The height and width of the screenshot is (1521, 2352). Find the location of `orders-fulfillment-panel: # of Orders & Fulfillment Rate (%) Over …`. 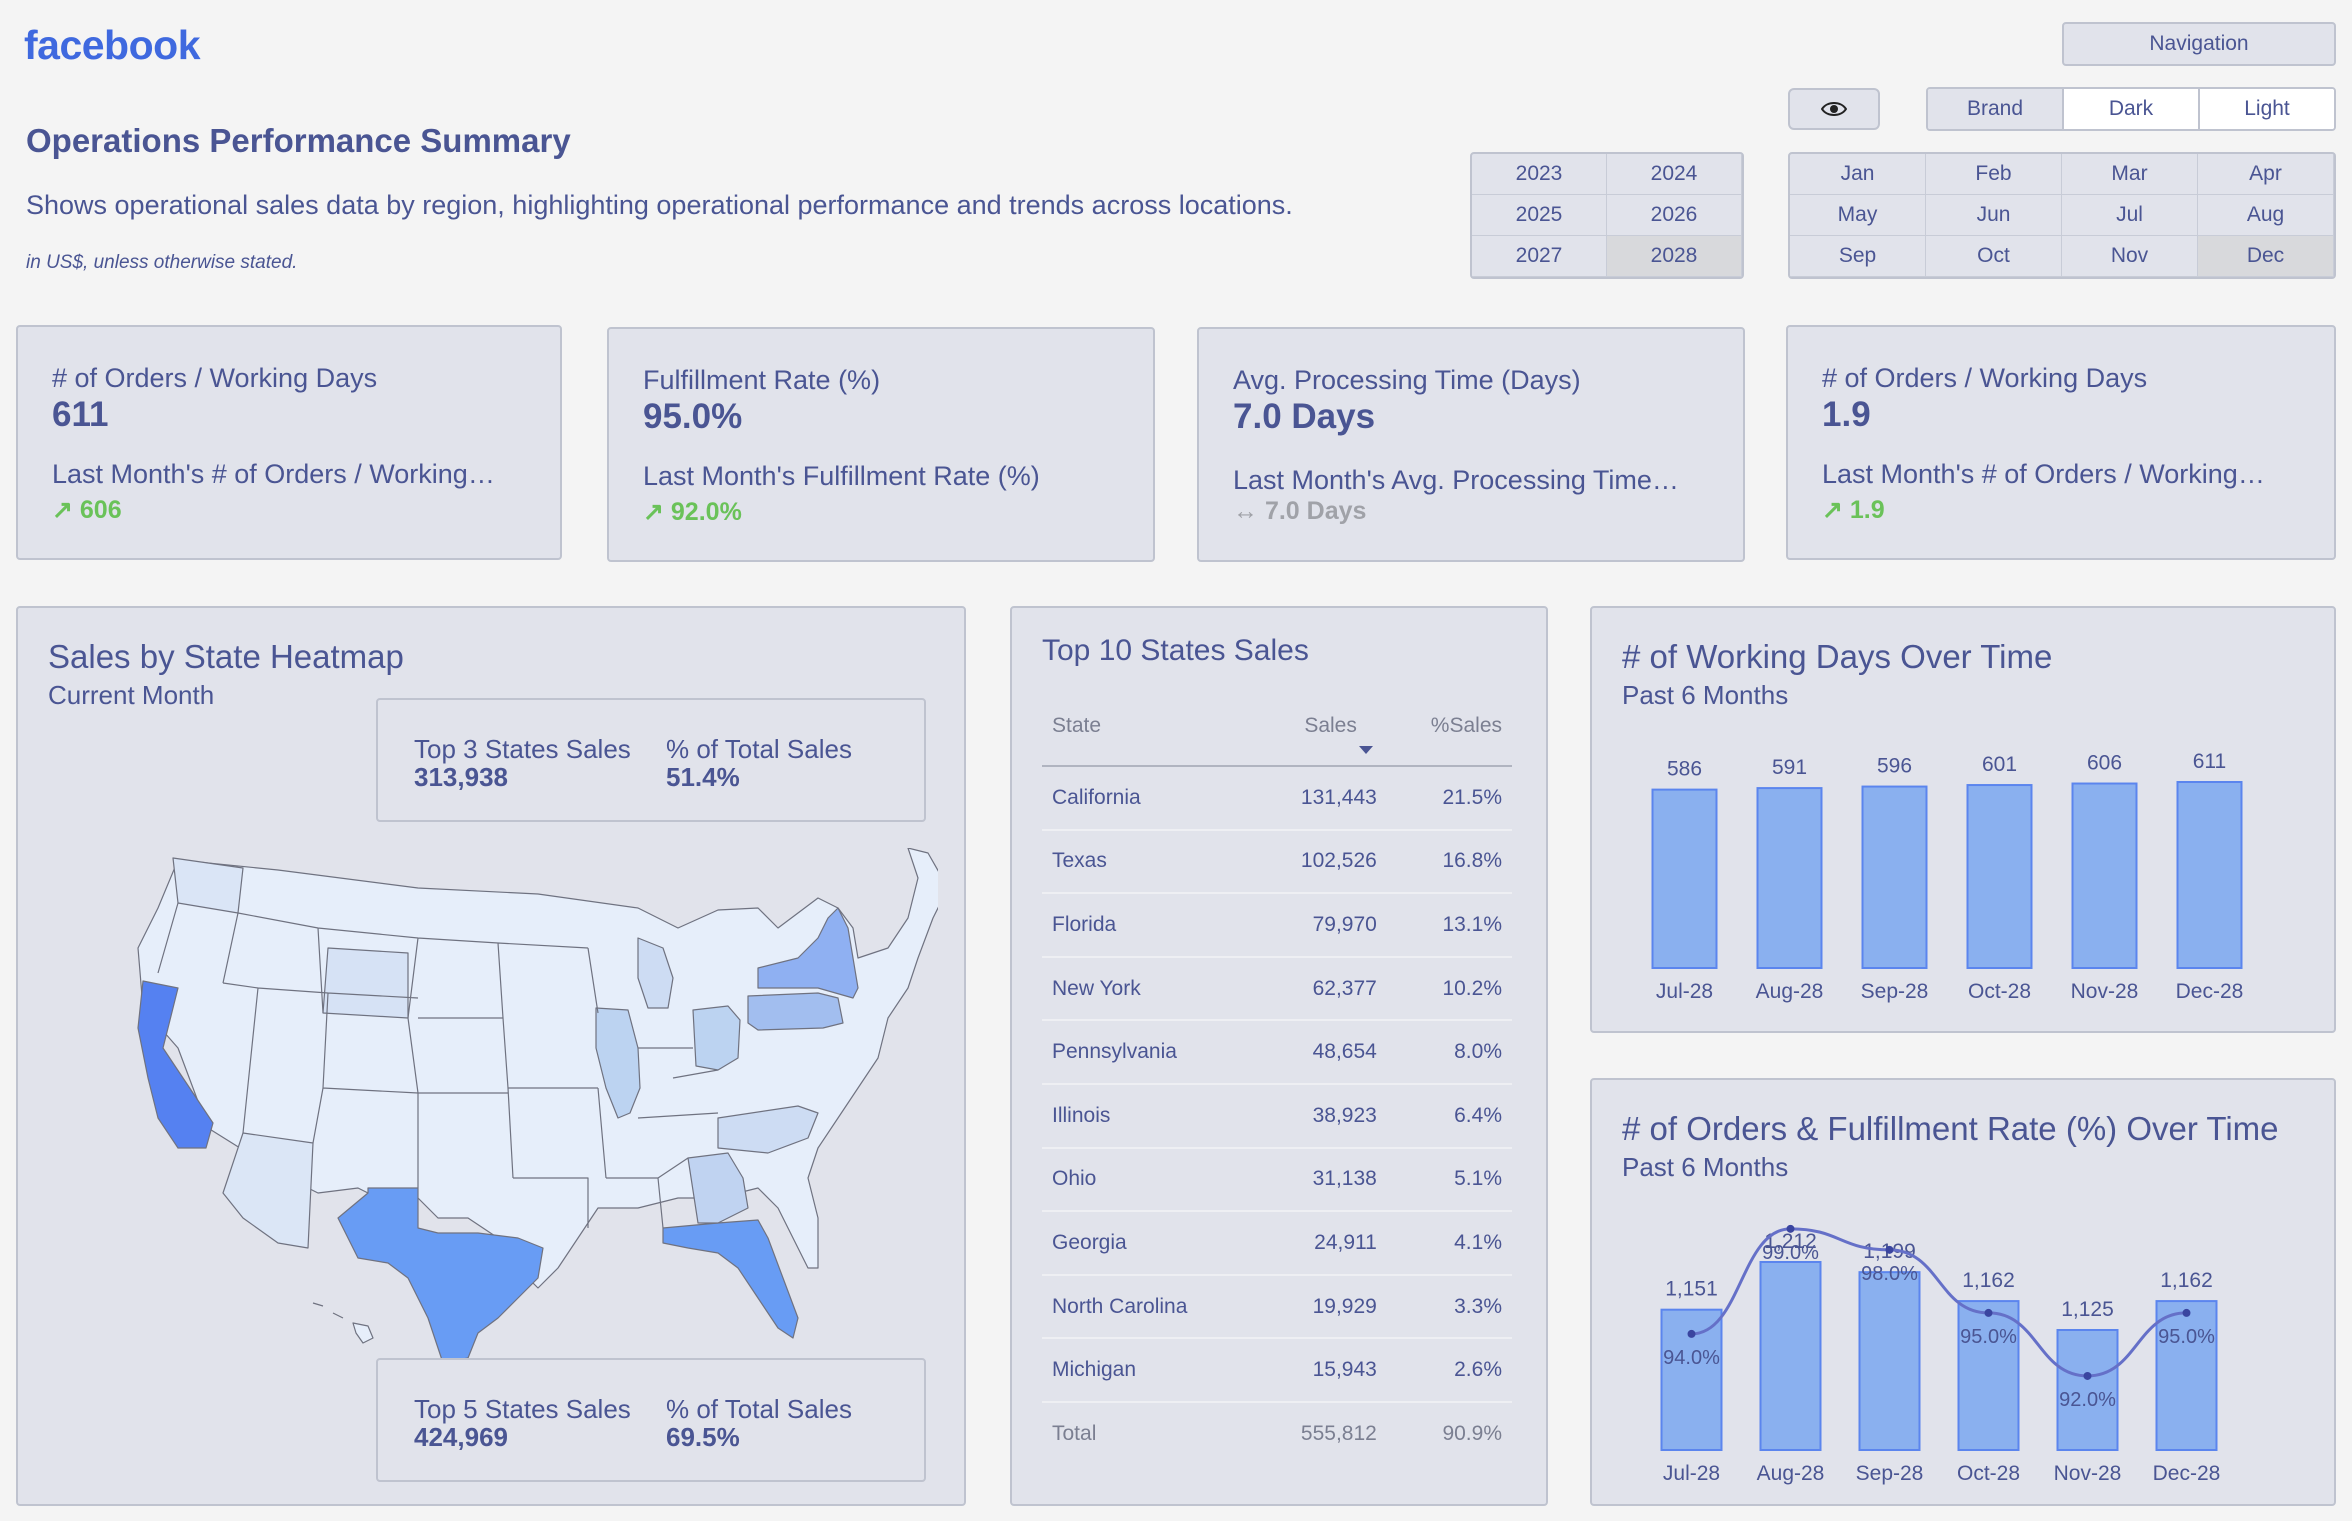

orders-fulfillment-panel: # of Orders & Fulfillment Rate (%) Over … is located at coordinates (1963, 1292).